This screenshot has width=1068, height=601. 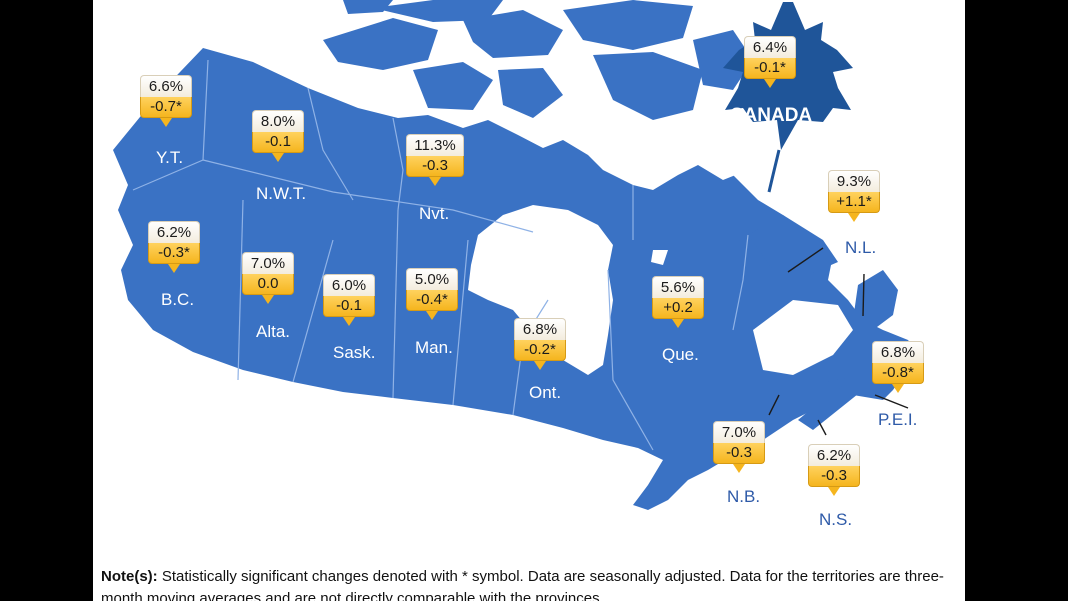 What do you see at coordinates (273, 331) in the screenshot?
I see `label-alta: Alta.` at bounding box center [273, 331].